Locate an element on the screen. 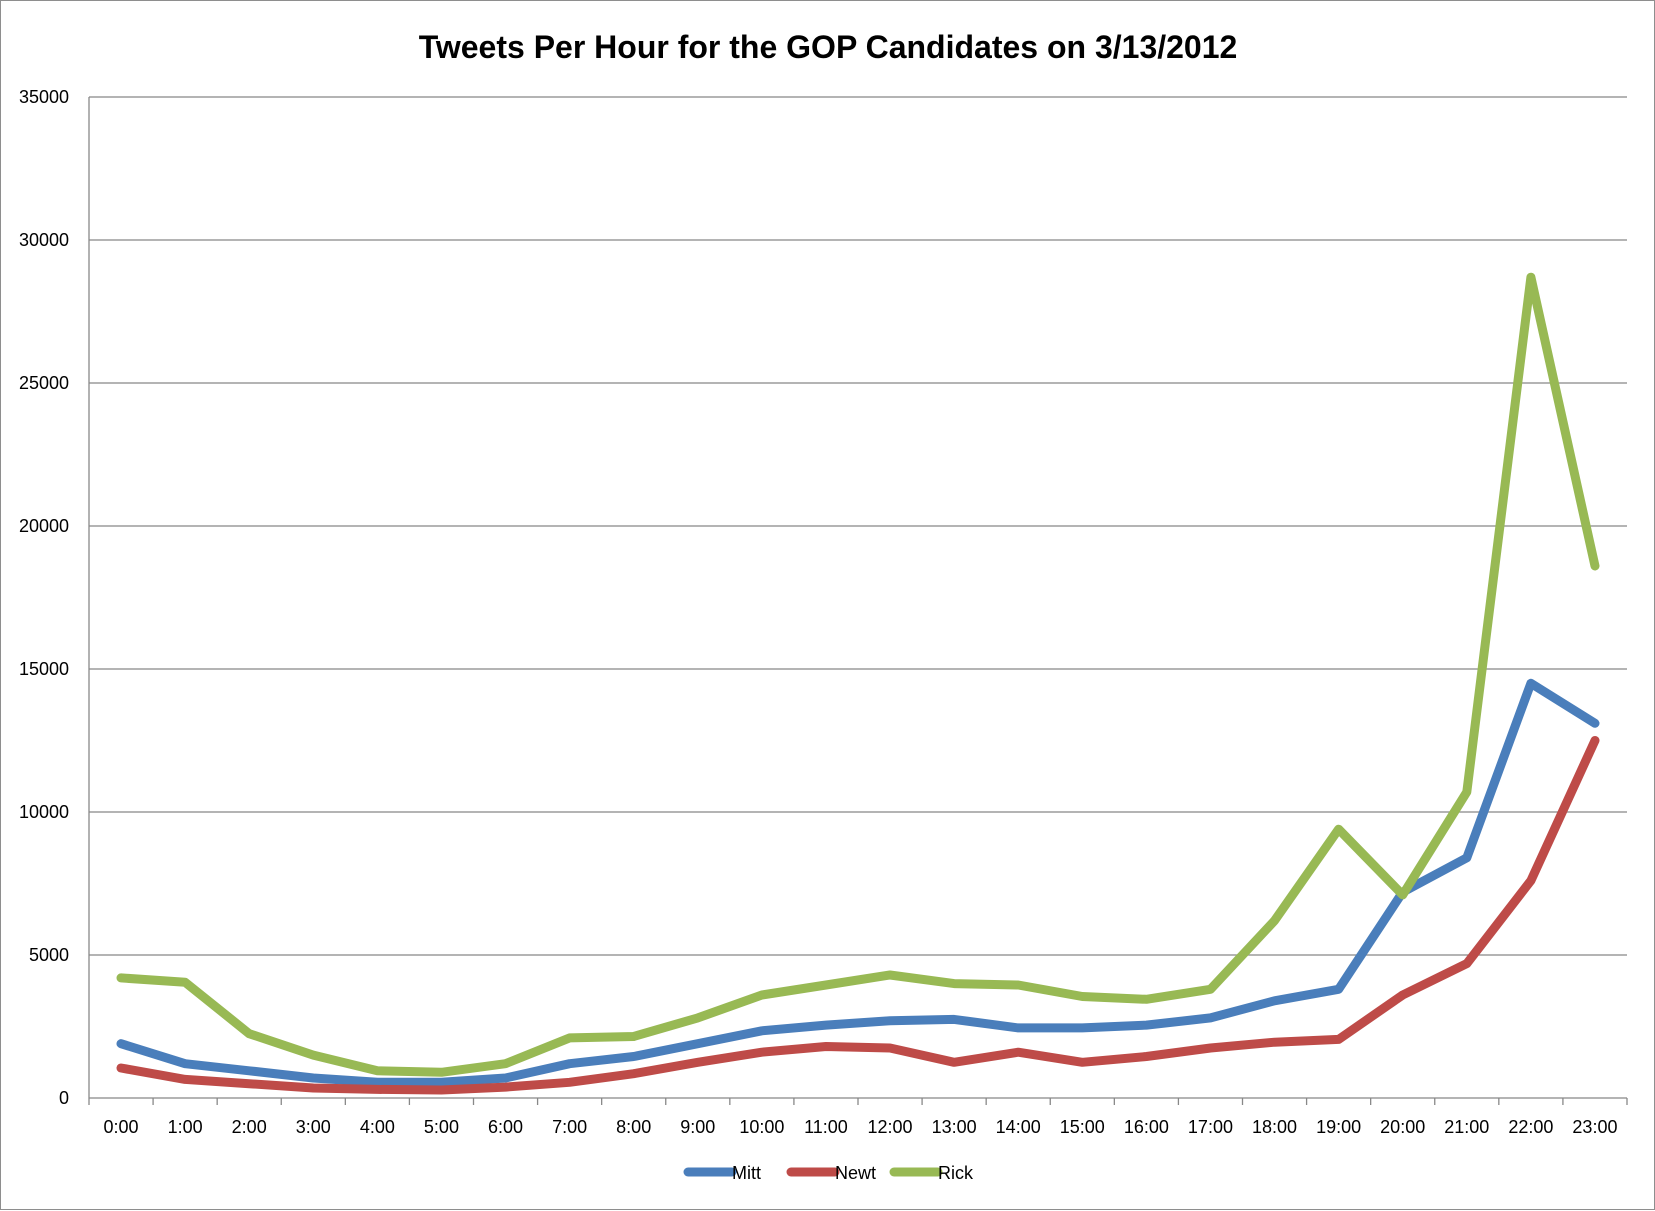 Image resolution: width=1655 pixels, height=1211 pixels. x-tick-label: 9:00 is located at coordinates (697, 1127).